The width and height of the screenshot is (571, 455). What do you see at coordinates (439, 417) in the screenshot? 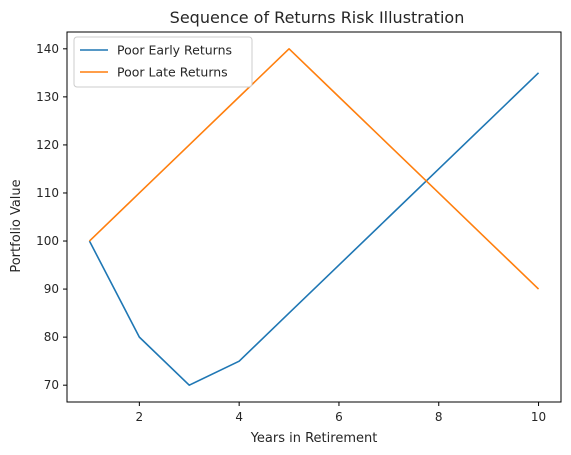
I see `x-tick-label: 8` at bounding box center [439, 417].